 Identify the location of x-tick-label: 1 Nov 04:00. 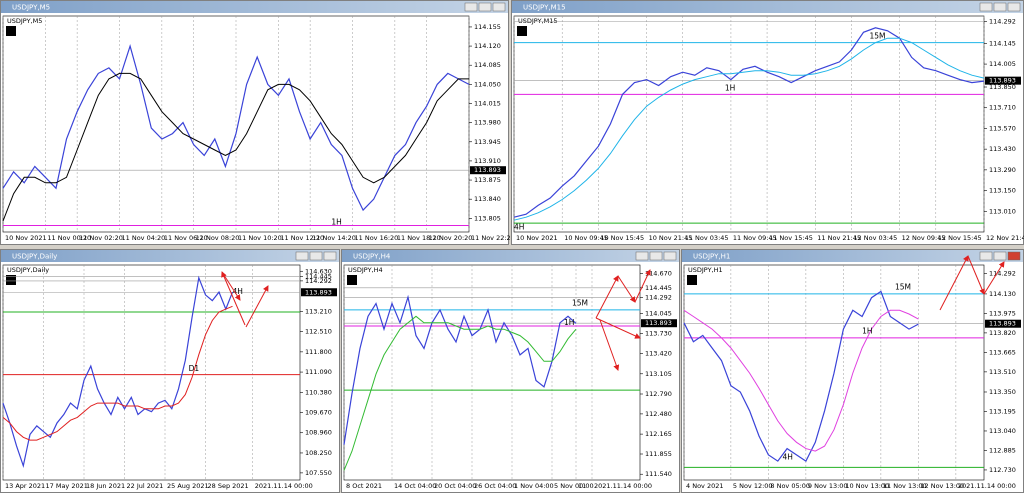
(534, 486).